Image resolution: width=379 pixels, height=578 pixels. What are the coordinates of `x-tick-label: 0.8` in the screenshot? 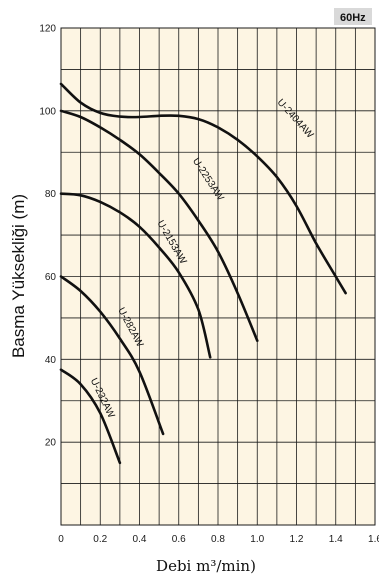 It's located at (218, 539).